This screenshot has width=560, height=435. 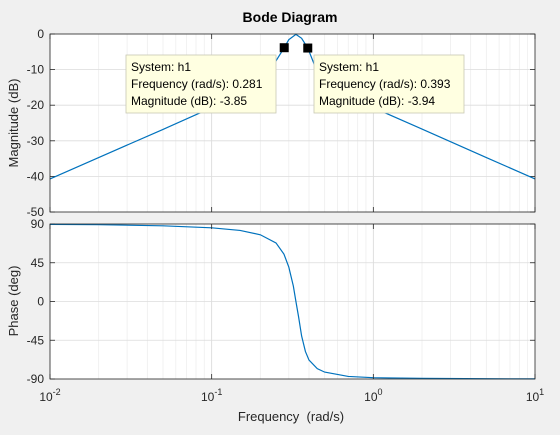 I want to click on y-tick-label: -50, so click(x=36, y=212).